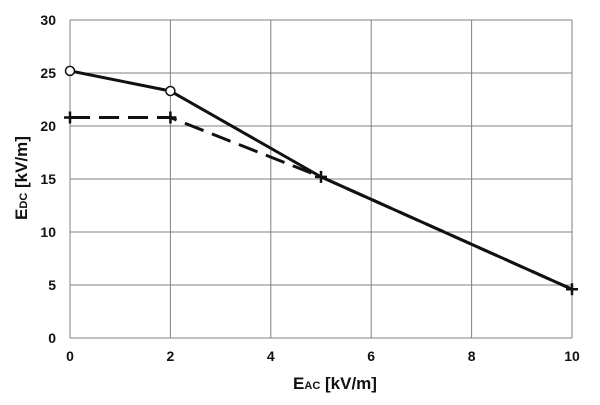  What do you see at coordinates (572, 356) in the screenshot?
I see `x-tick-label: 10` at bounding box center [572, 356].